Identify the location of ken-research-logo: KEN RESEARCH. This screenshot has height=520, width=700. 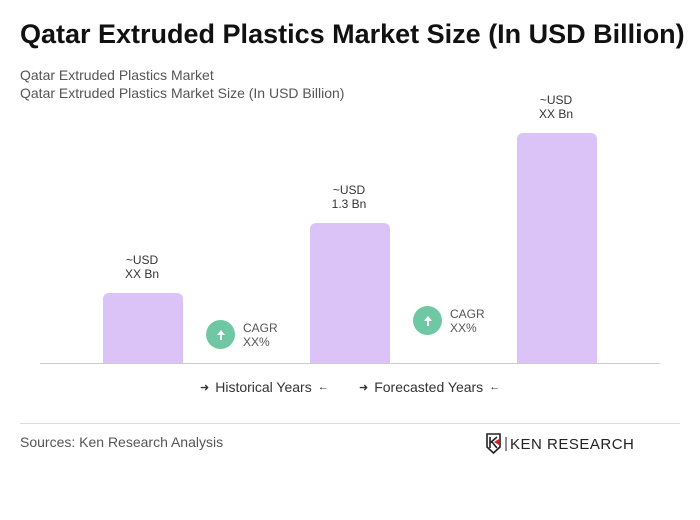
(571, 446).